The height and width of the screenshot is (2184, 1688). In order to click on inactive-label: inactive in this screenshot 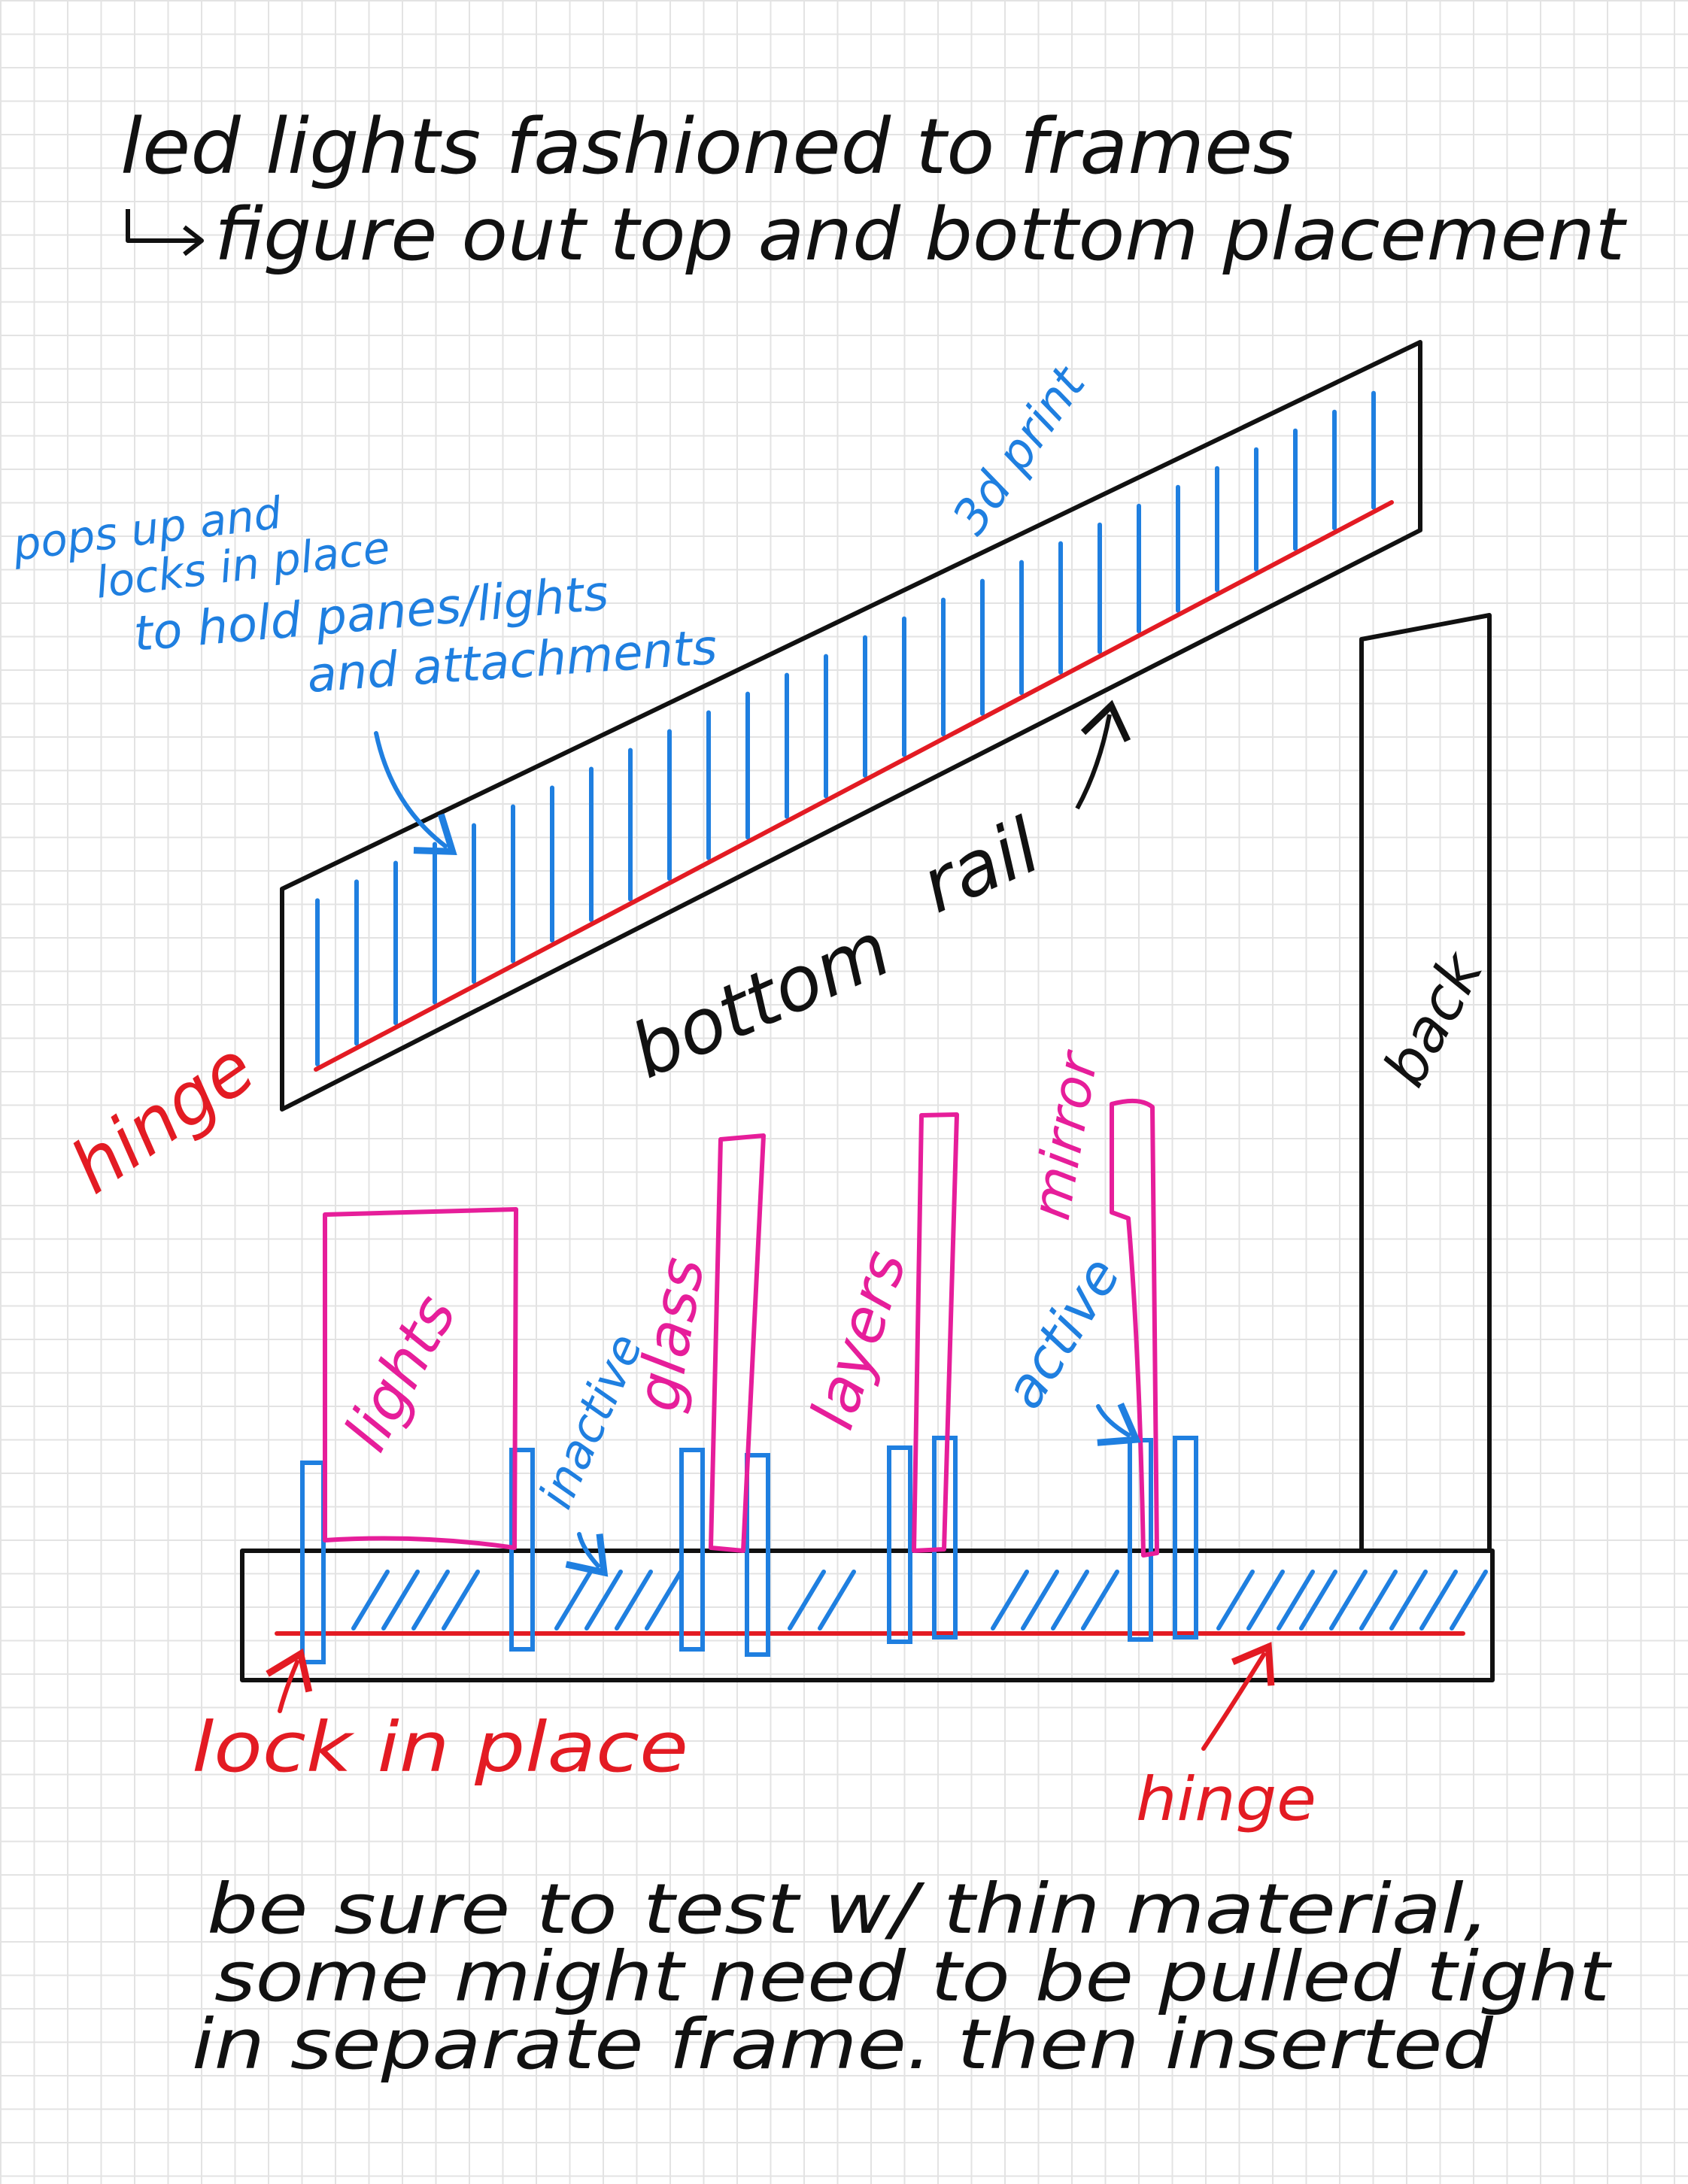, I will do `click(590, 1421)`.